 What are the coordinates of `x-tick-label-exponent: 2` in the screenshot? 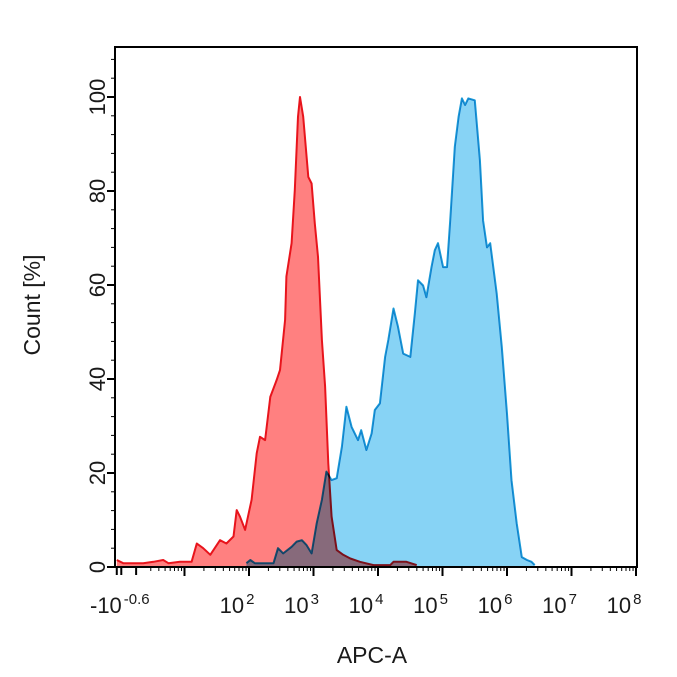 It's located at (250, 599).